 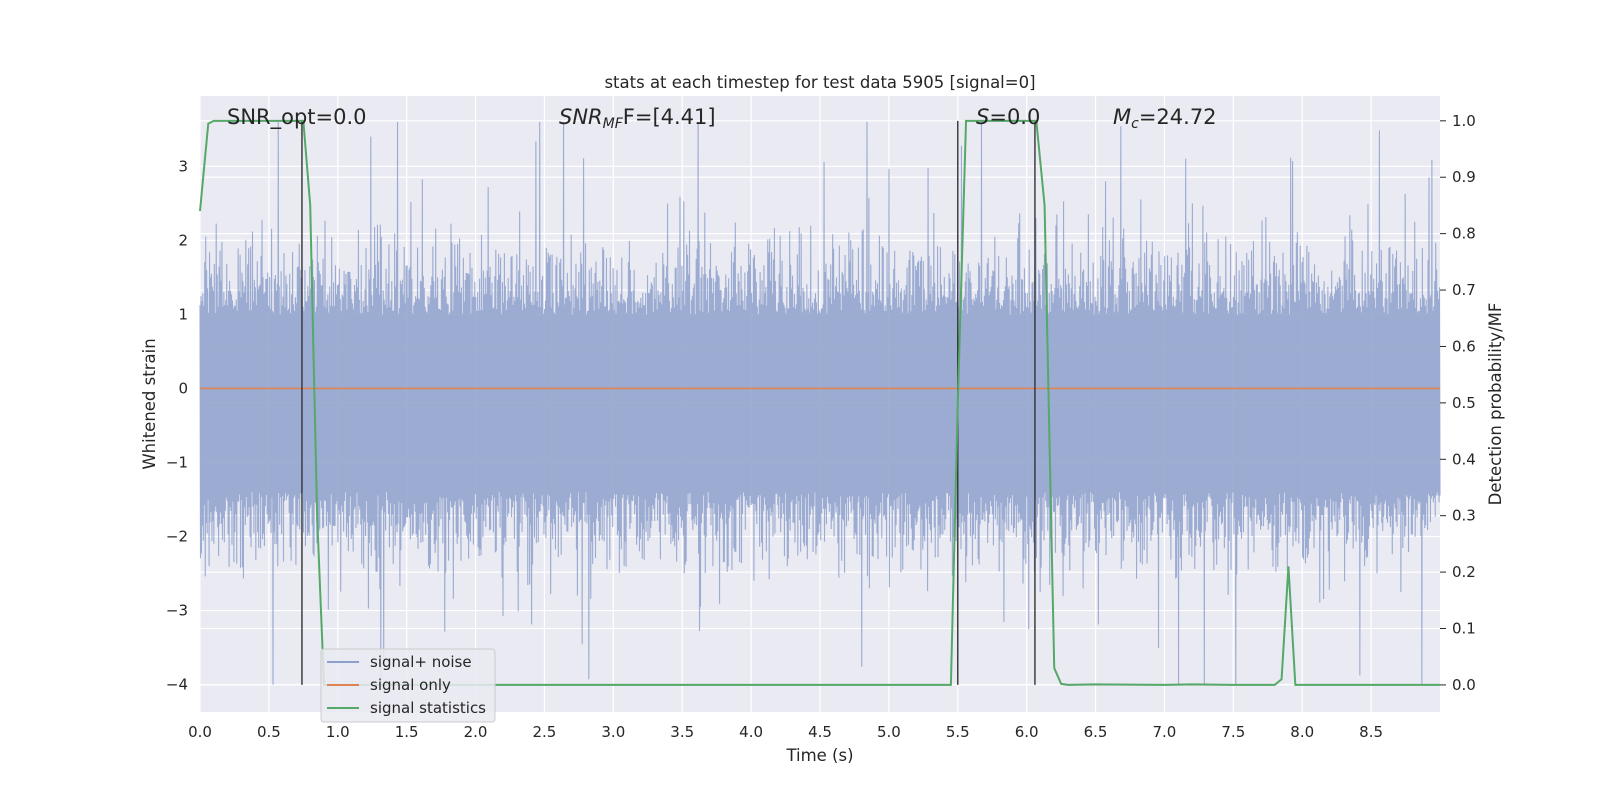 I want to click on y-right-tick-label: 1.0, so click(x=1464, y=121).